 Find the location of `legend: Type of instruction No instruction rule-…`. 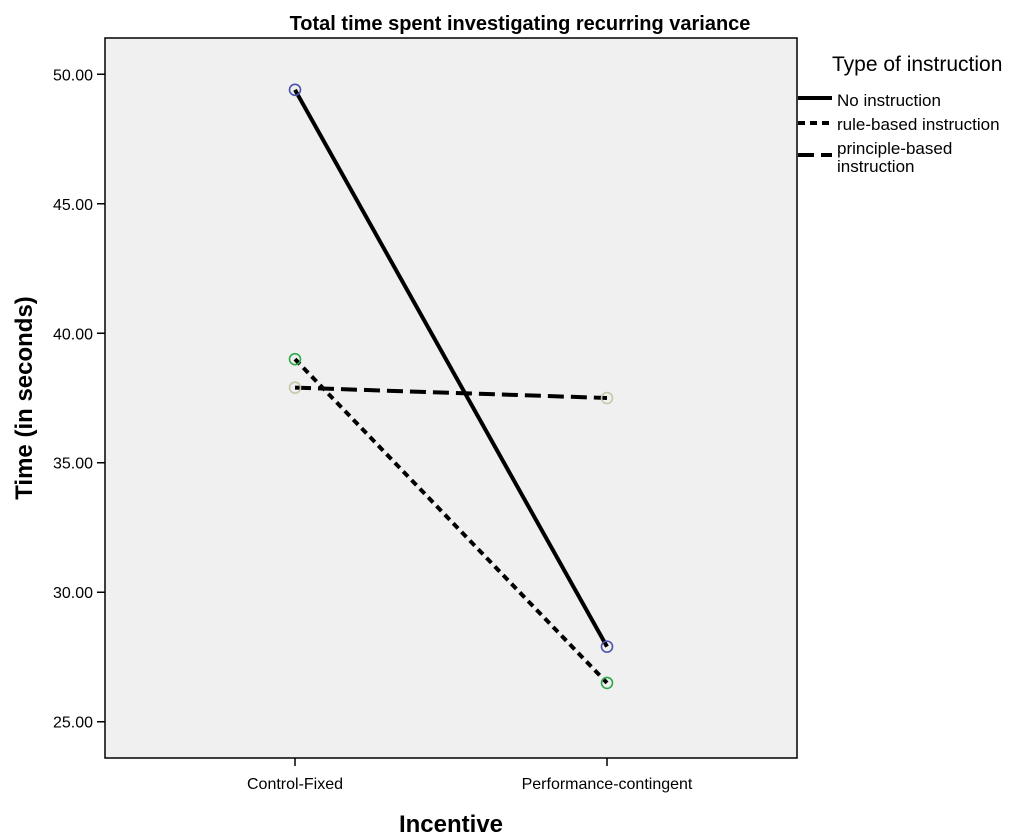

legend: Type of instruction No instruction rule-… is located at coordinates (900, 114).